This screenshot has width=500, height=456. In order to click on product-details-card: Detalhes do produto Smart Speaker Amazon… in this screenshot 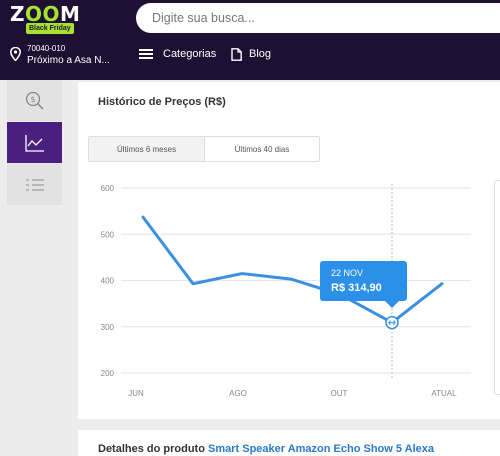, I will do `click(289, 443)`.